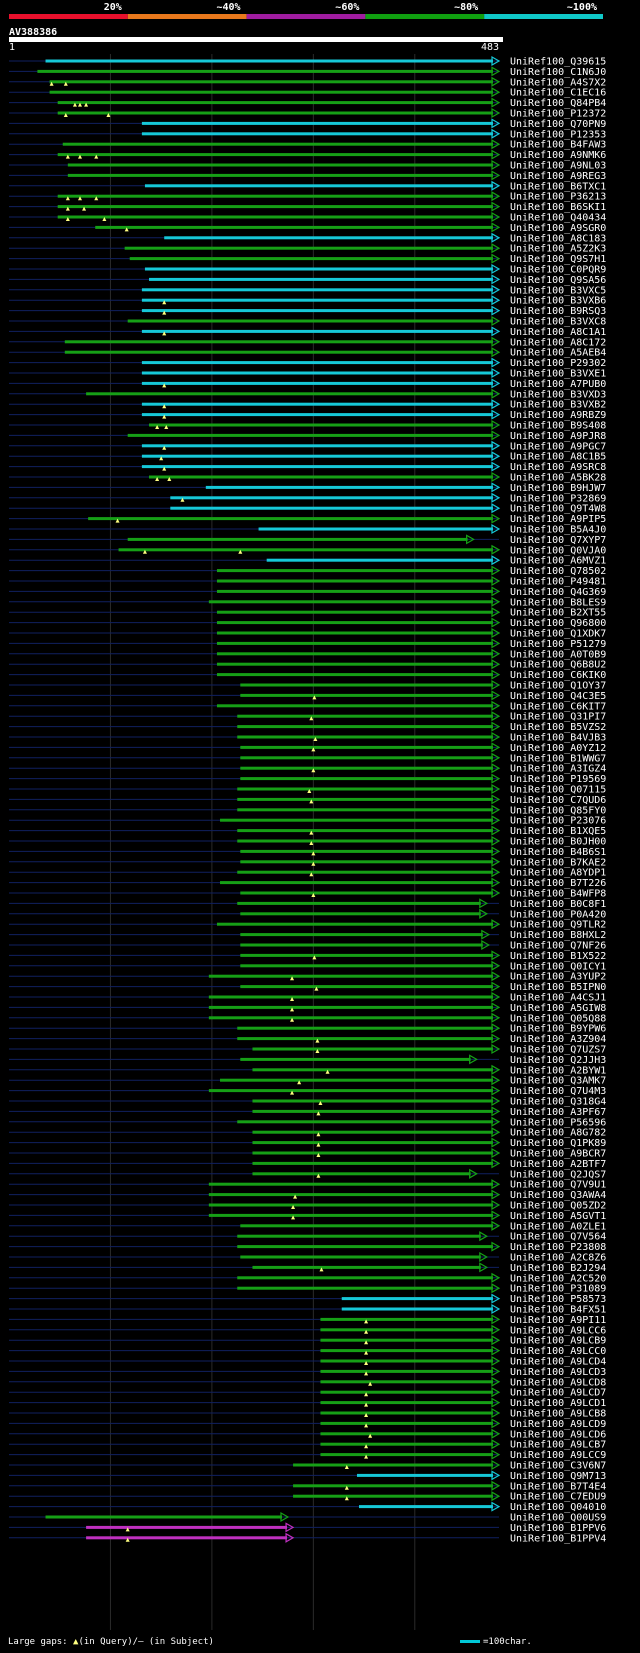 Image resolution: width=640 pixels, height=1653 pixels. I want to click on hit-label: UniRef100_A9LCD6, so click(558, 1434).